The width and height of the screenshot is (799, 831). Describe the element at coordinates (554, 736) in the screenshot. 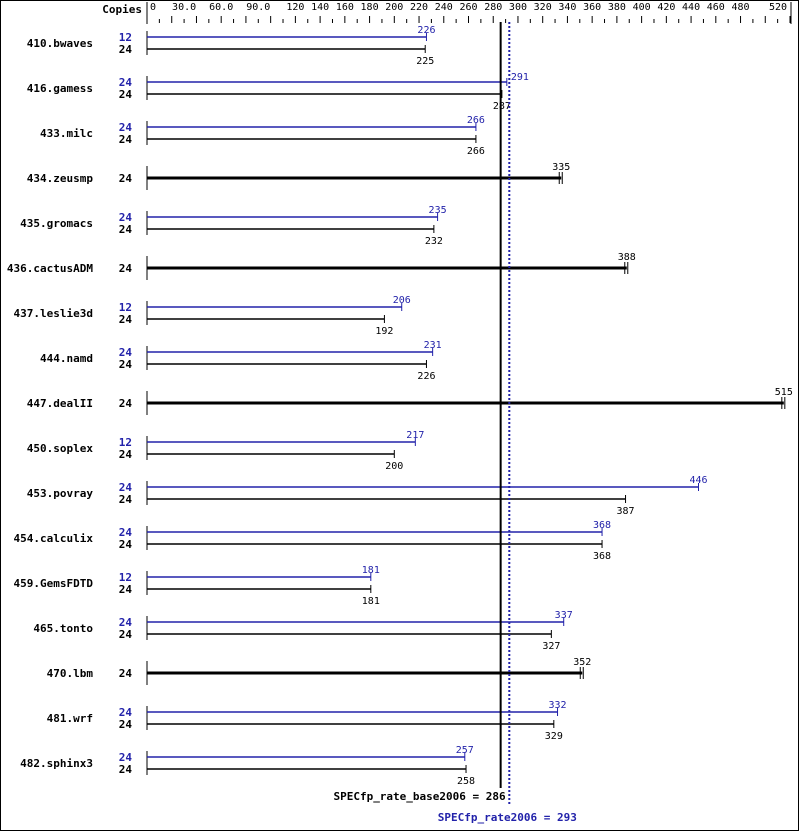

I see `base-value: 329` at that location.